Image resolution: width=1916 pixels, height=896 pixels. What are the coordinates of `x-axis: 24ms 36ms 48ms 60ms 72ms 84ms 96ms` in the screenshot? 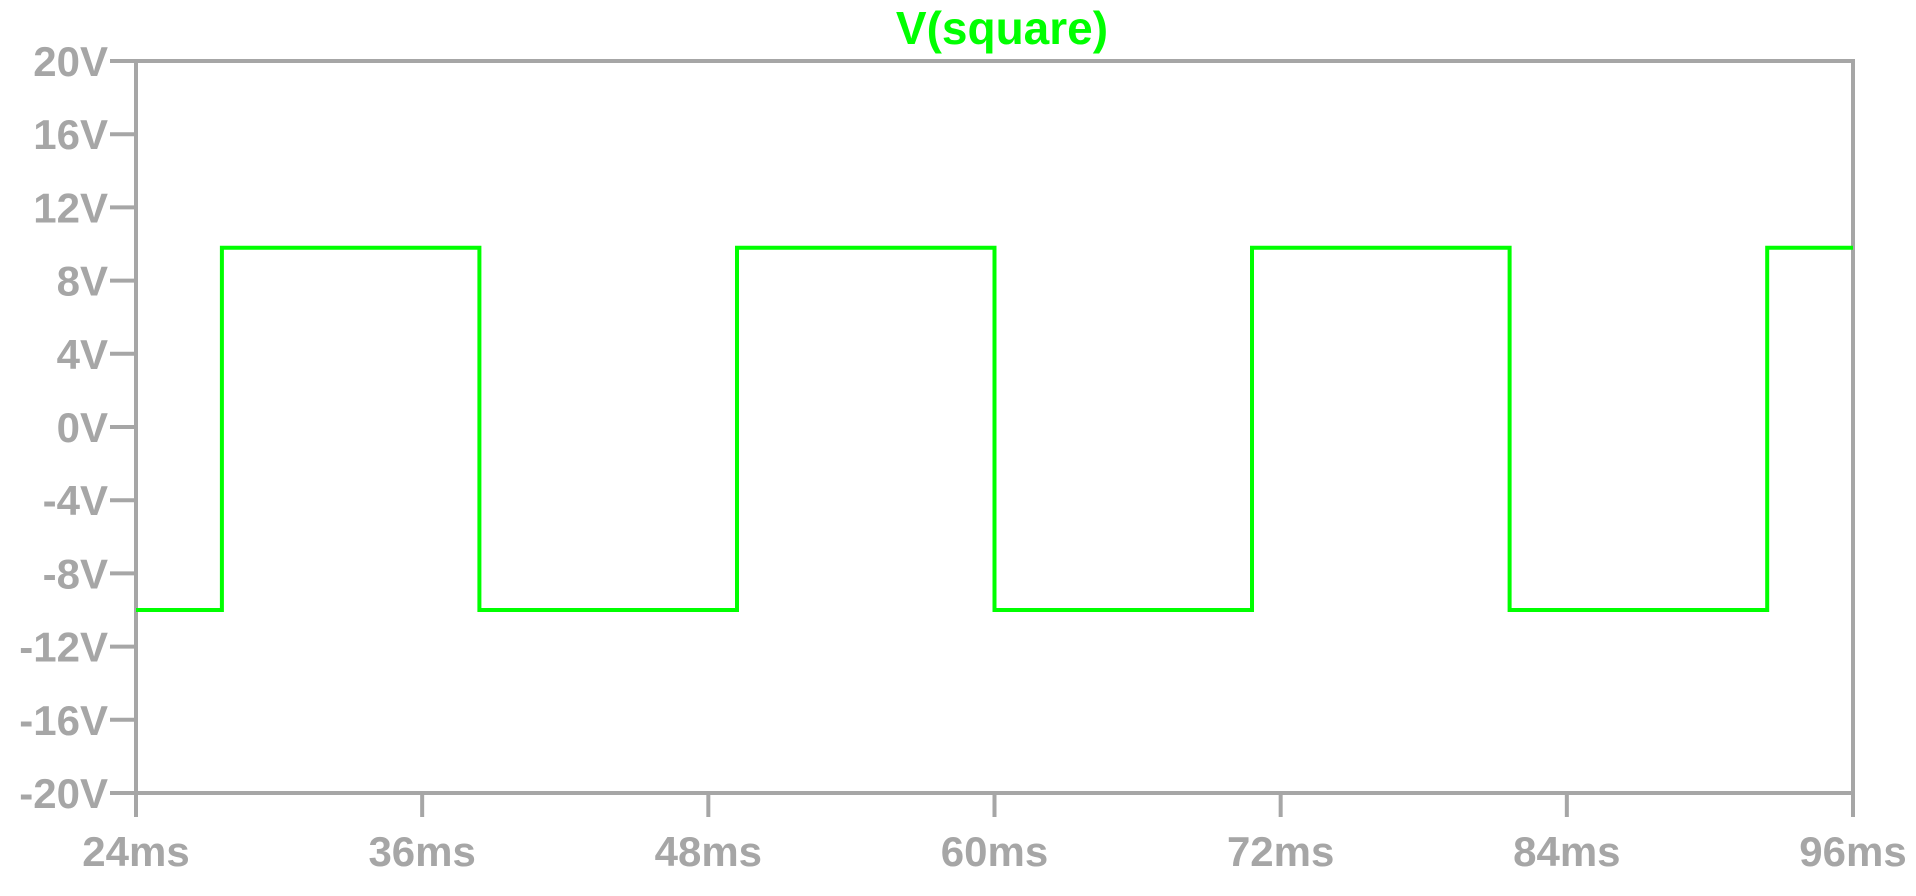 It's located at (994, 834).